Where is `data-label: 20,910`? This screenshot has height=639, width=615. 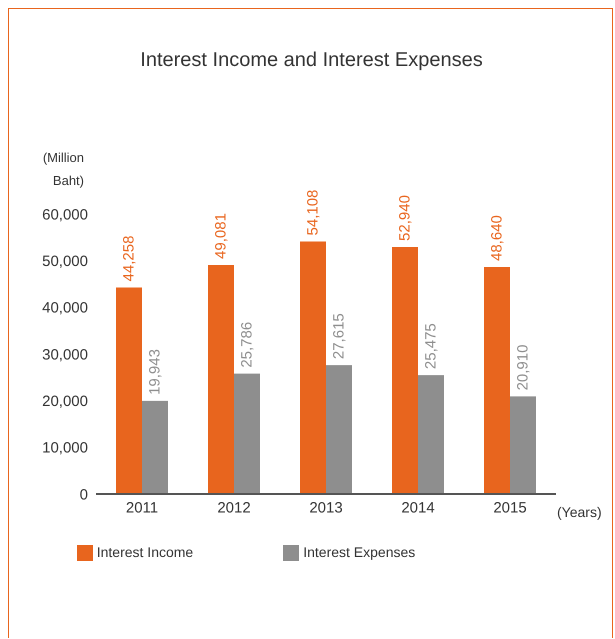
data-label: 20,910 is located at coordinates (523, 367).